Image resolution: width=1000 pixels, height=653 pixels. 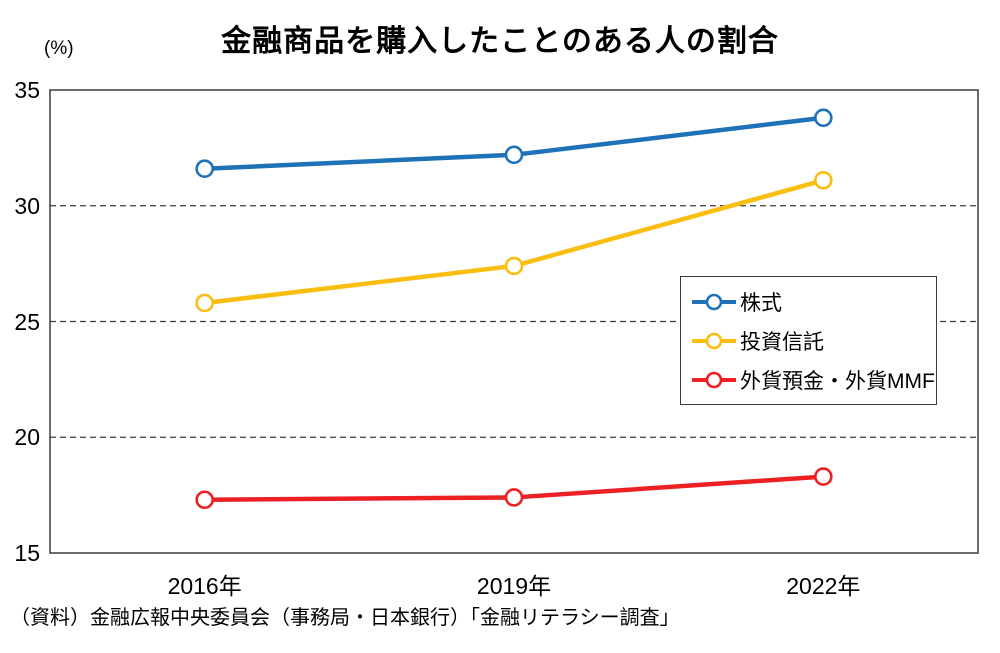 What do you see at coordinates (761, 303) in the screenshot?
I see `legend-item-label: 株式` at bounding box center [761, 303].